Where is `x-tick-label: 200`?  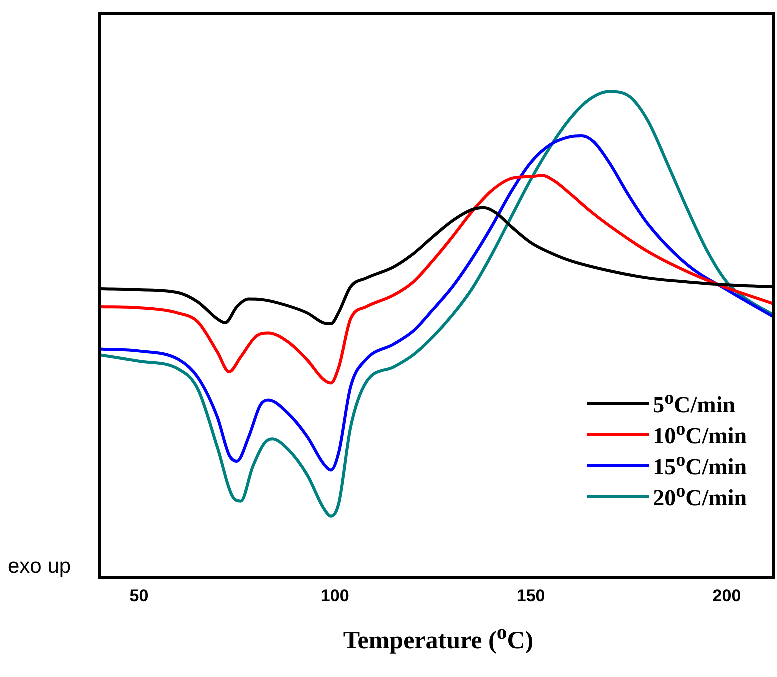
x-tick-label: 200 is located at coordinates (727, 596).